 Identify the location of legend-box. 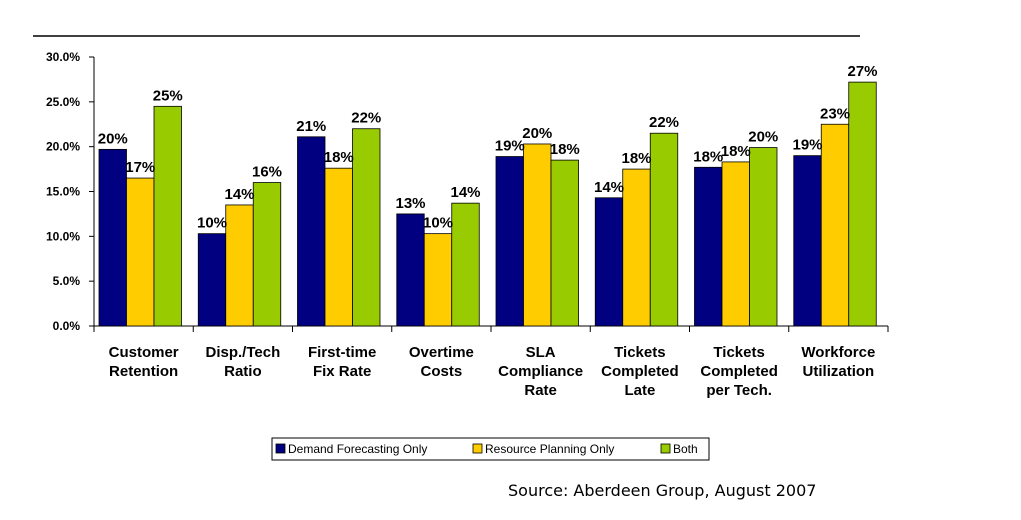
(490, 449).